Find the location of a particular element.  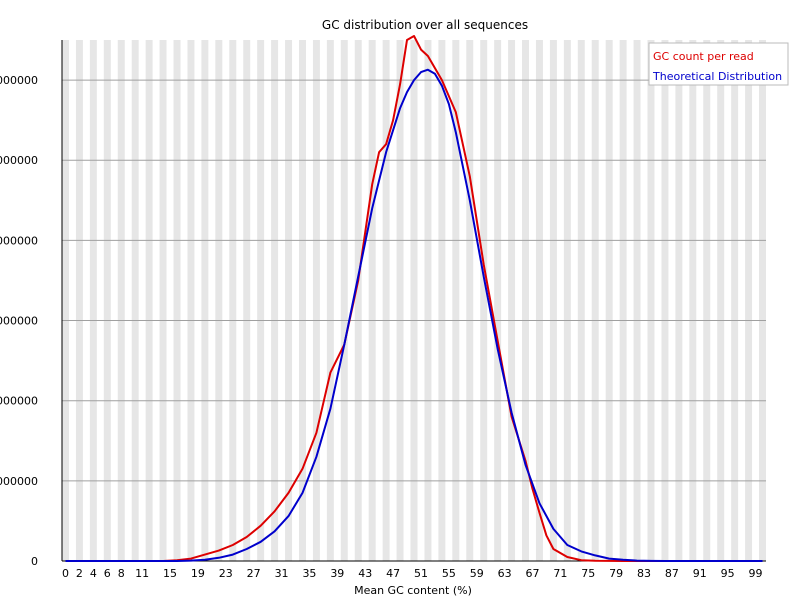

y-tick-label: 4000000 is located at coordinates (19, 240).